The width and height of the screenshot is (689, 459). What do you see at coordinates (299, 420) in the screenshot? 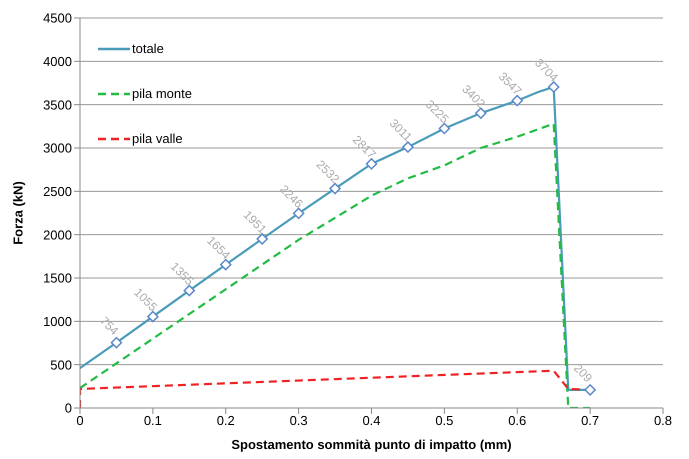
I see `x-tick-label: 0.3` at bounding box center [299, 420].